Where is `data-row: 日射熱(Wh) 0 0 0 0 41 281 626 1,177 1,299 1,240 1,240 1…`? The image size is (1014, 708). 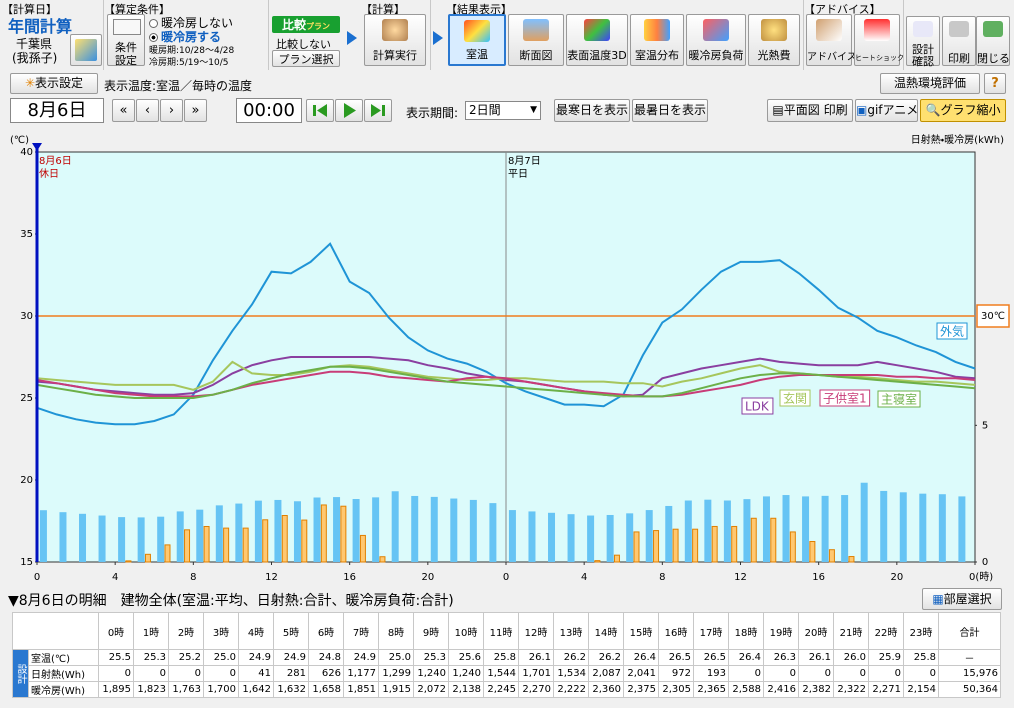 data-row: 日射熱(Wh) 0 0 0 0 41 281 626 1,177 1,299 1,240 1,240 1… is located at coordinates (507, 673).